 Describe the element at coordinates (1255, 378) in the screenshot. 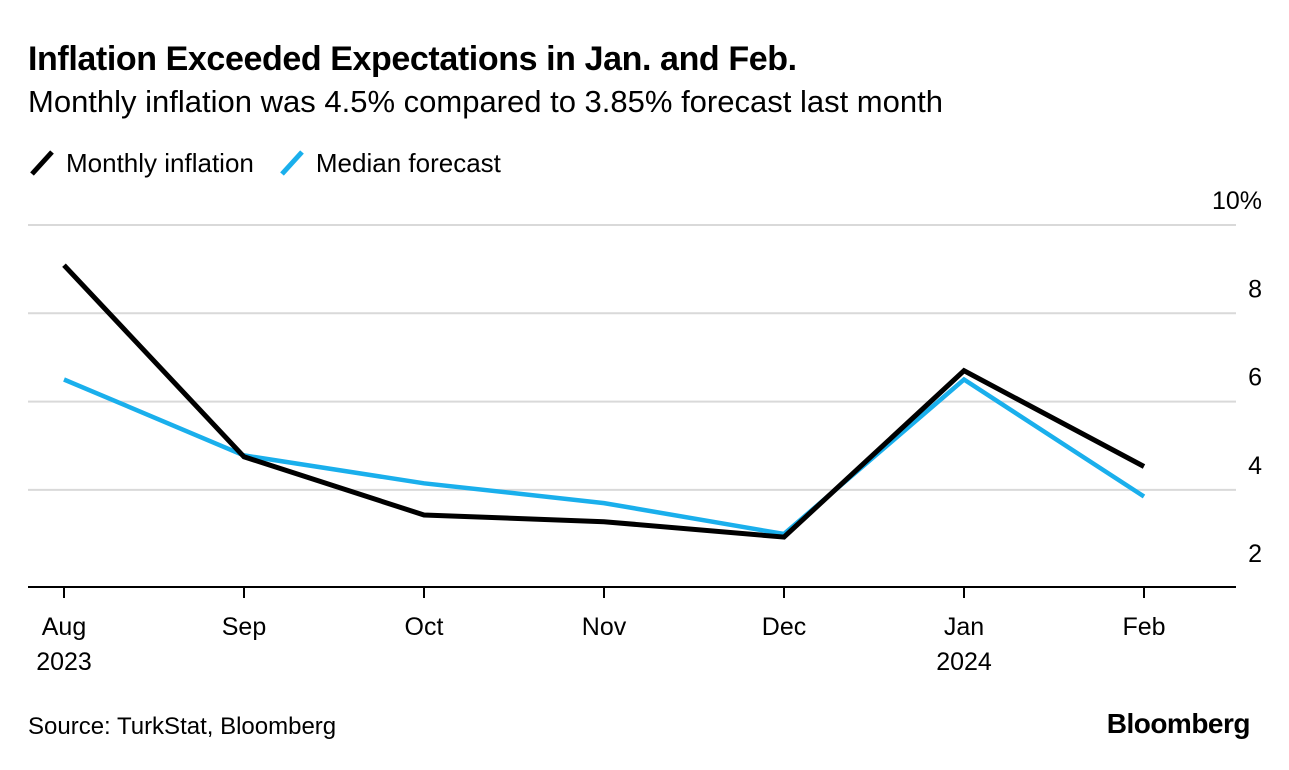

I see `y-tick-label-6: 6` at that location.